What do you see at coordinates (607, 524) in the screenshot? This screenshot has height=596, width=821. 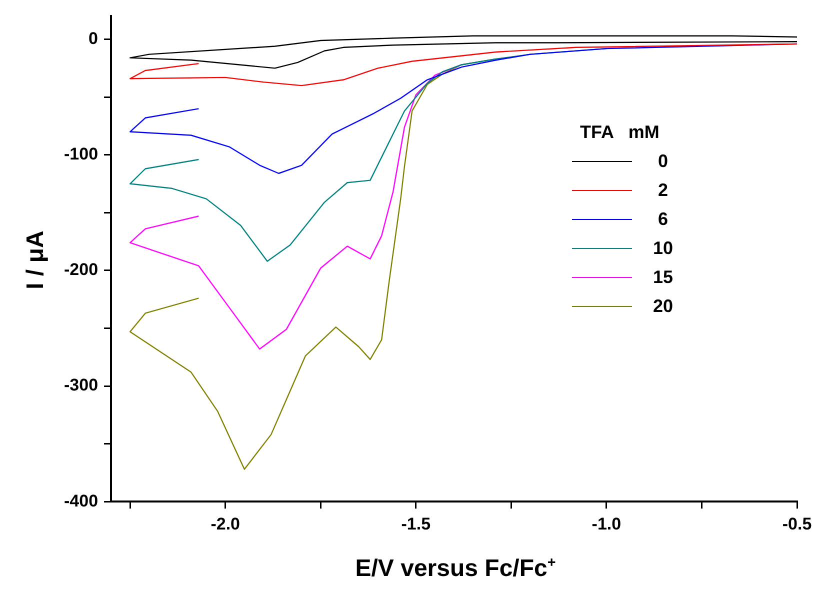 I see `x-tick-label: -1.0` at bounding box center [607, 524].